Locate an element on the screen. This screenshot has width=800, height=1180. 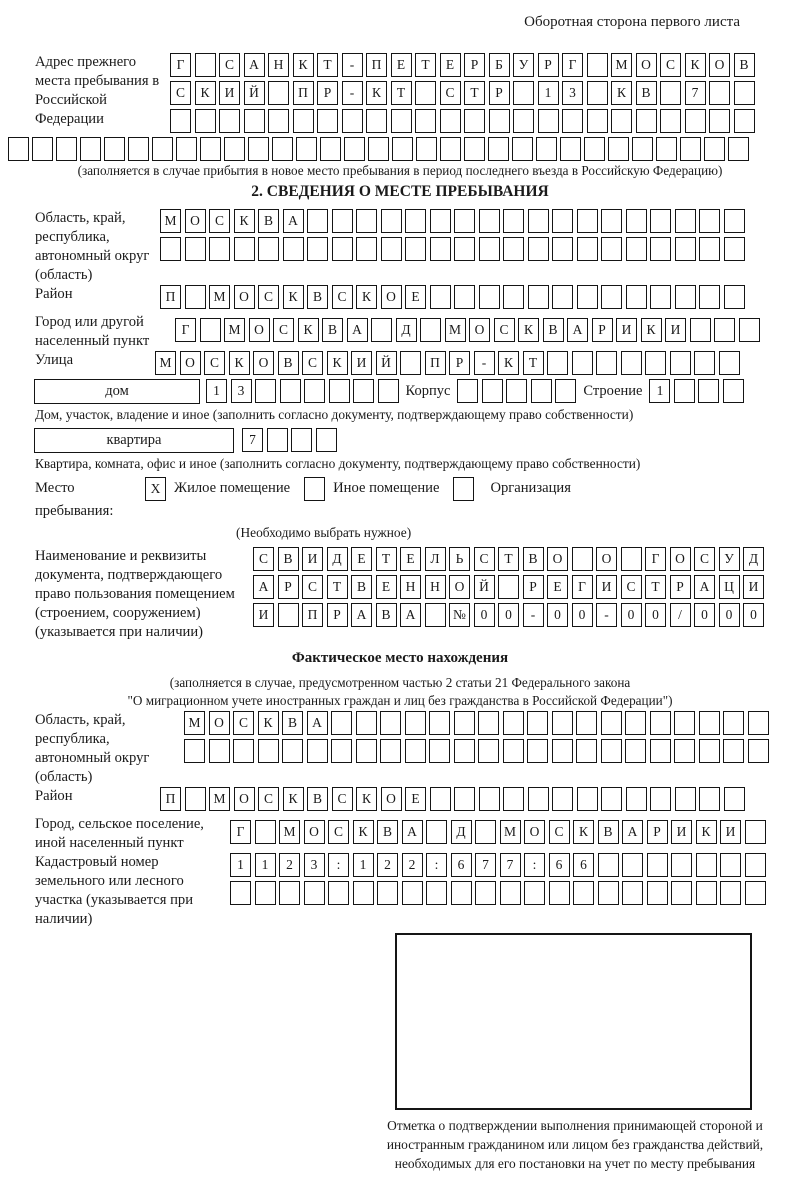
char-cell: Т is located at coordinates (655, 587).